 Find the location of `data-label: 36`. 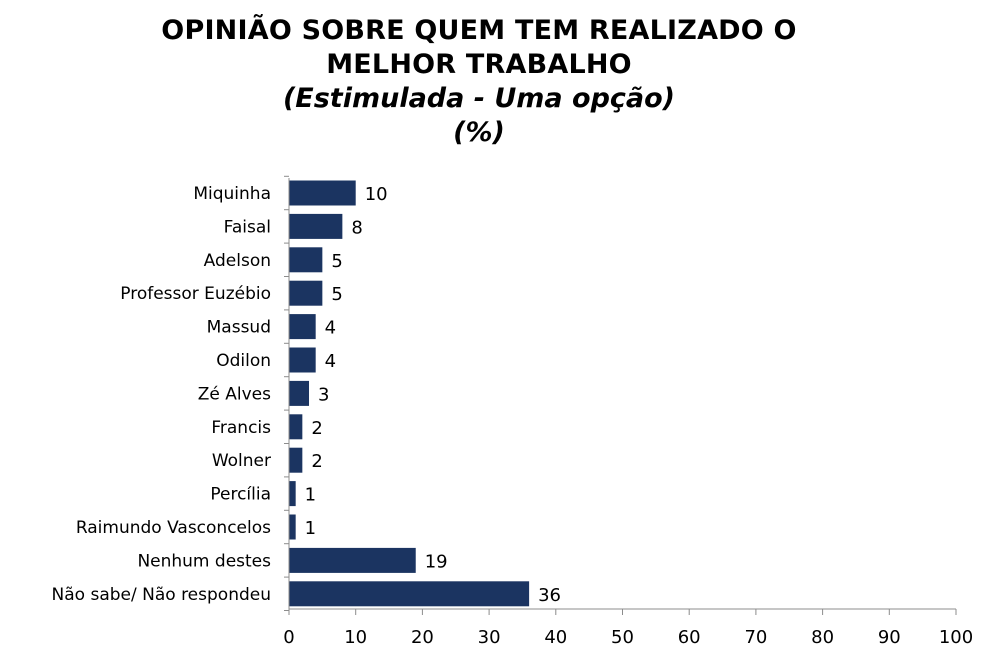

data-label: 36 is located at coordinates (549, 595).